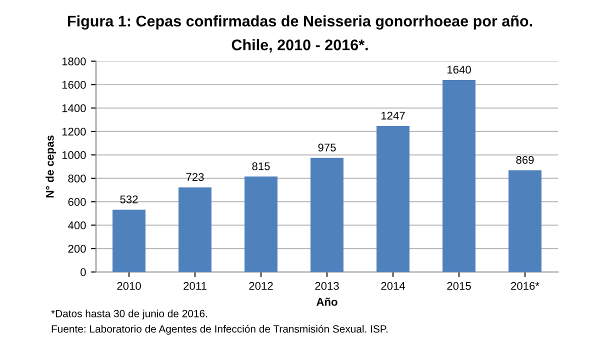 This screenshot has height=340, width=600. I want to click on y-tick-label: 0, so click(83, 272).